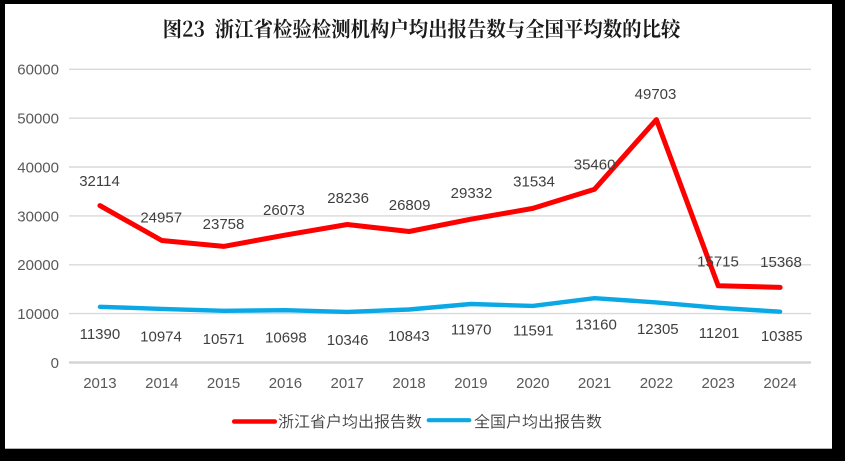 This screenshot has width=845, height=461. Describe the element at coordinates (470, 383) in the screenshot. I see `svg-text: 2019` at that location.